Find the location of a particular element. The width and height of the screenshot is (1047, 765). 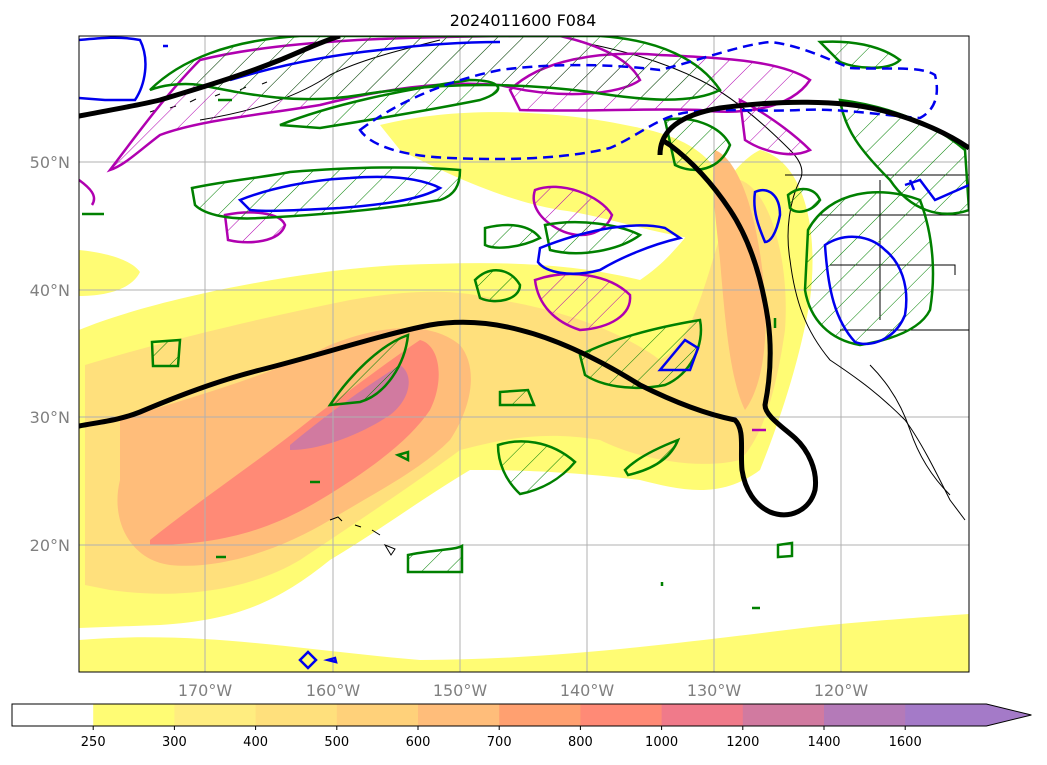

colorbar-tick-label: 1000 is located at coordinates (661, 742).